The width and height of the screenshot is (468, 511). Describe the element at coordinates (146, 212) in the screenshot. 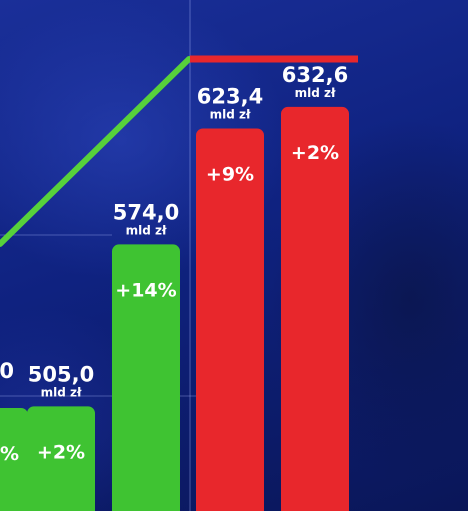

I see `data-value-label: 574,0` at that location.